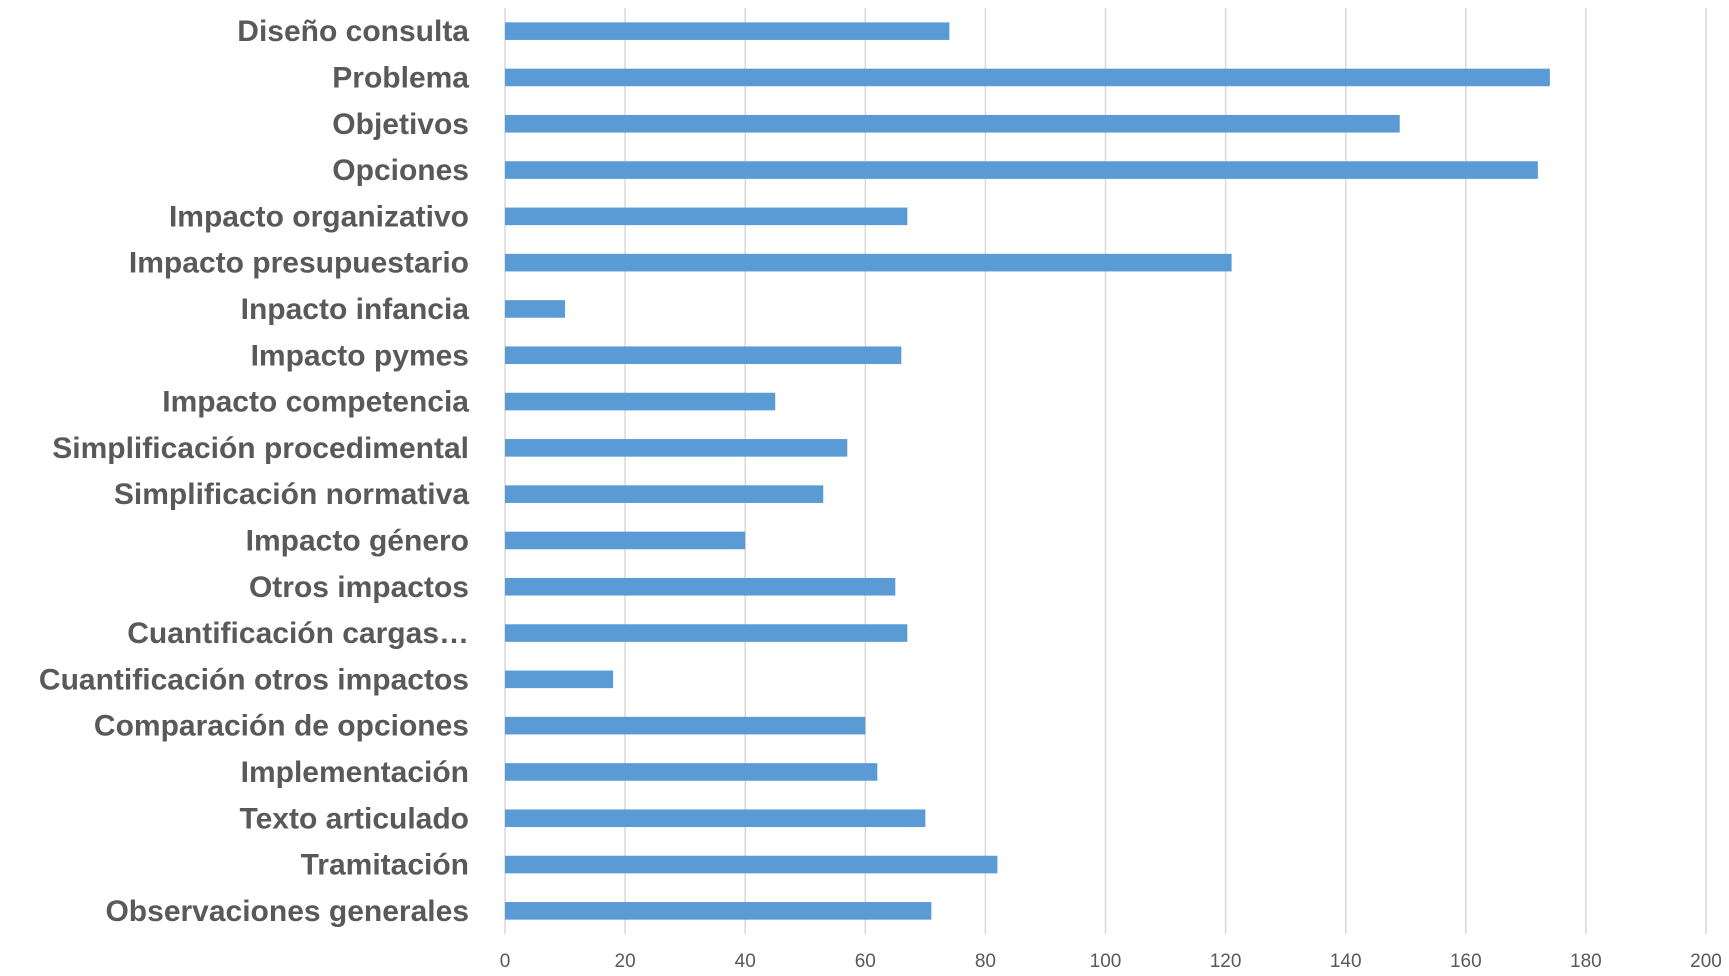 The width and height of the screenshot is (1729, 976). What do you see at coordinates (625, 961) in the screenshot?
I see `x-tick-label: 20` at bounding box center [625, 961].